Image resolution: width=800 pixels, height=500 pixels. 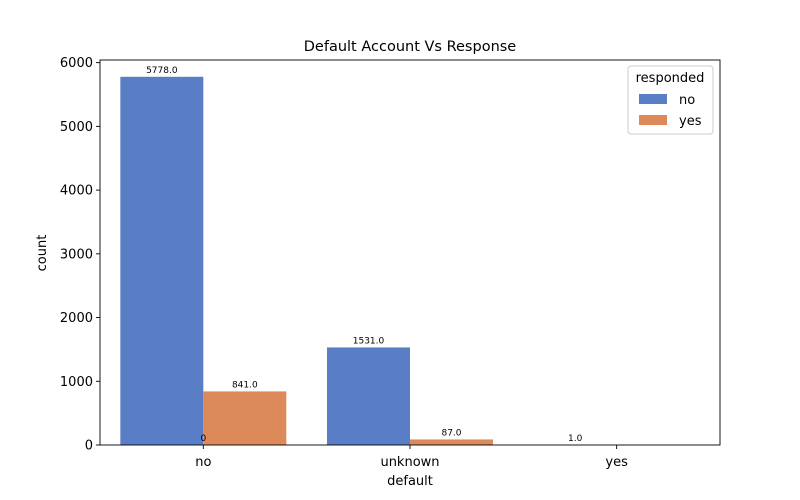 What do you see at coordinates (409, 462) in the screenshot?
I see `x-tick-label-unknown: unknown` at bounding box center [409, 462].